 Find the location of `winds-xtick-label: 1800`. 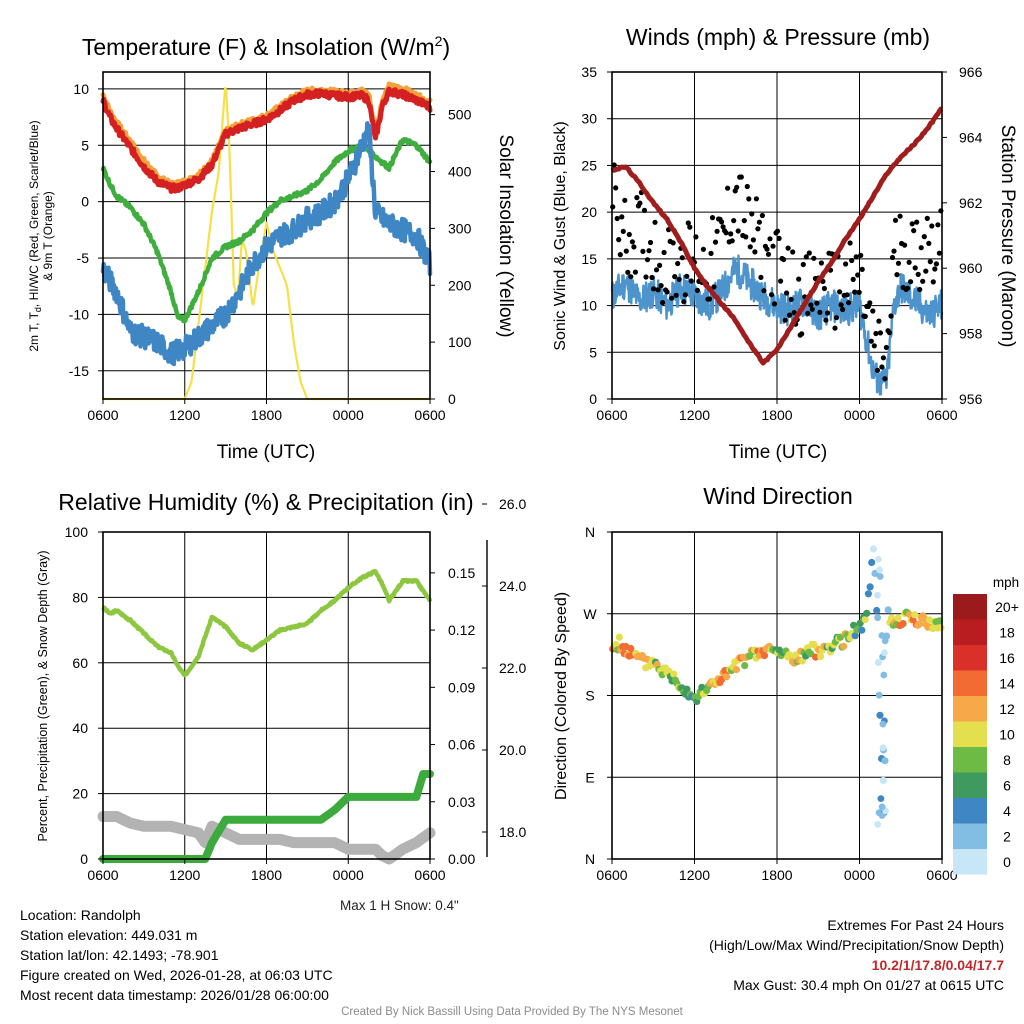

winds-xtick-label: 1800 is located at coordinates (776, 415).